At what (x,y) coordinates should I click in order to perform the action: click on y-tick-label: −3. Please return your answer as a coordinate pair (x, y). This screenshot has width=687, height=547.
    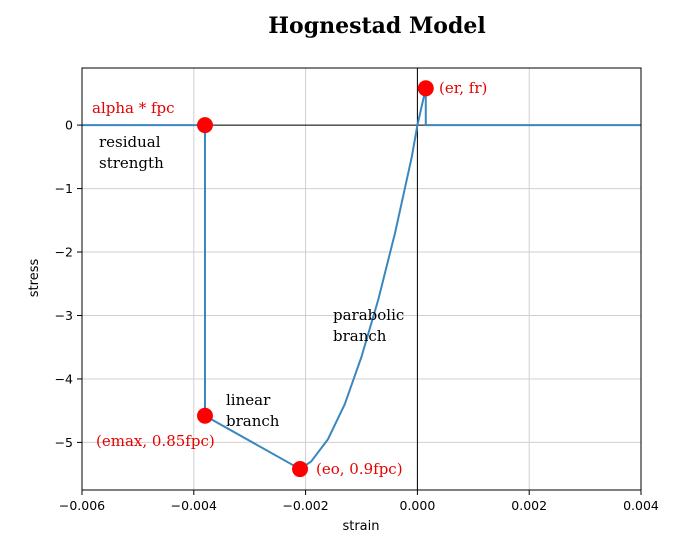
    Looking at the image, I should click on (64, 315).